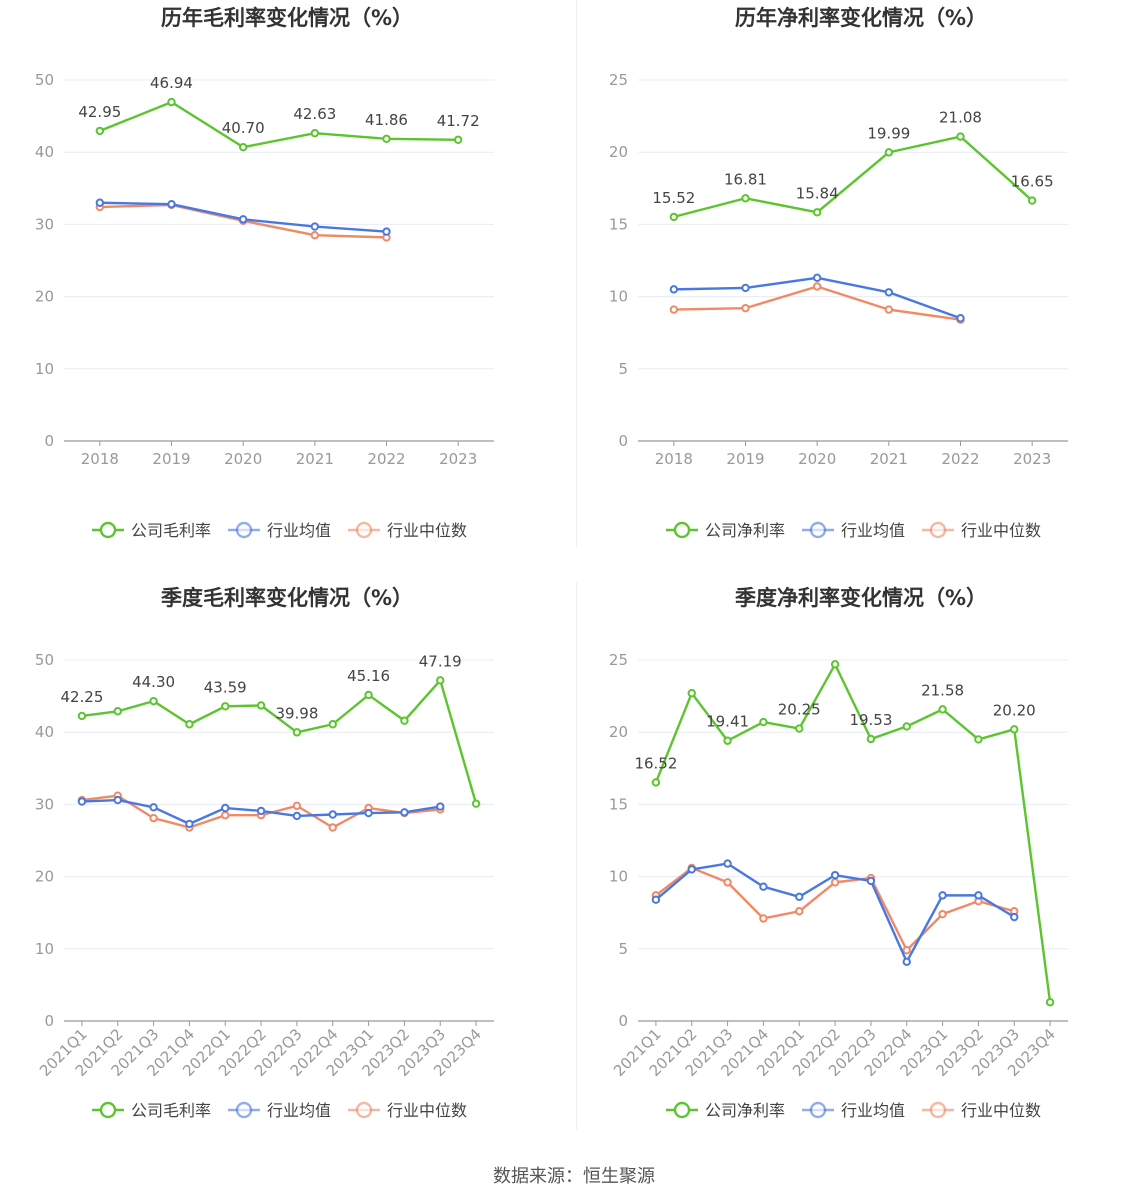 The image size is (1148, 1202). What do you see at coordinates (799, 710) in the screenshot?
I see `data-label: 20.25` at bounding box center [799, 710].